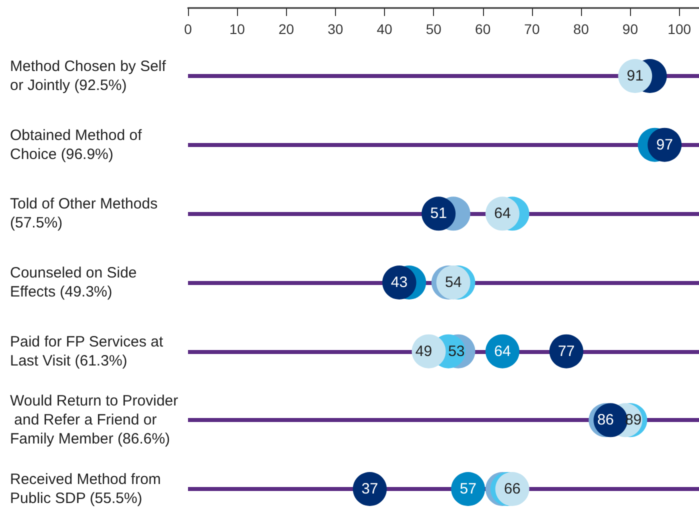 The width and height of the screenshot is (699, 510). What do you see at coordinates (75, 282) in the screenshot?
I see `y-tick-label: Counseled on Side Effects (49.3%)` at bounding box center [75, 282].